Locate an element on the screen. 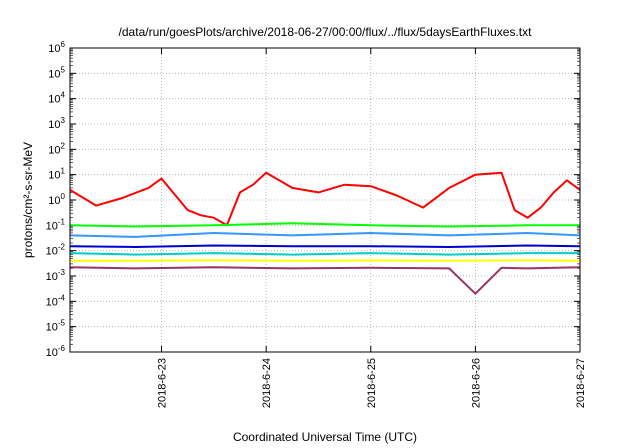 This screenshot has height=448, width=640. y-tick-label: 10¹ is located at coordinates (56, 174).